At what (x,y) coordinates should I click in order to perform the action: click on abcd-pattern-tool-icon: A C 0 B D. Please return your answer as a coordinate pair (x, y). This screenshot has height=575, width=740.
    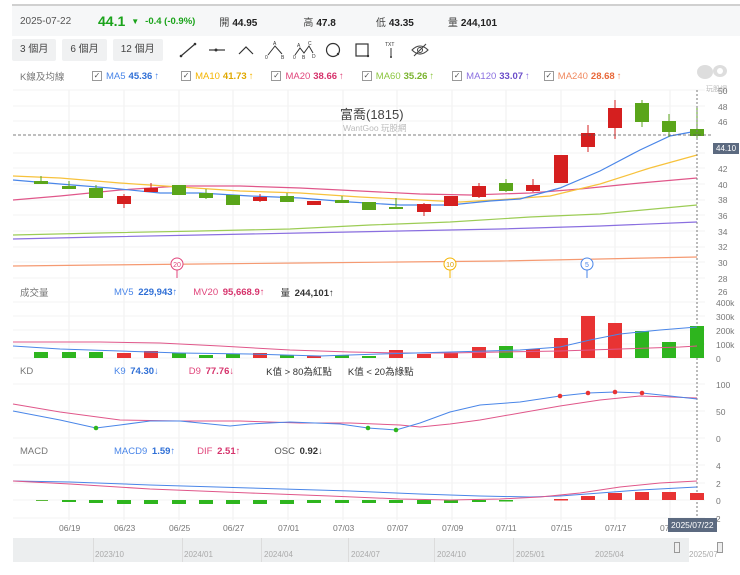
    Looking at the image, I should click on (304, 50).